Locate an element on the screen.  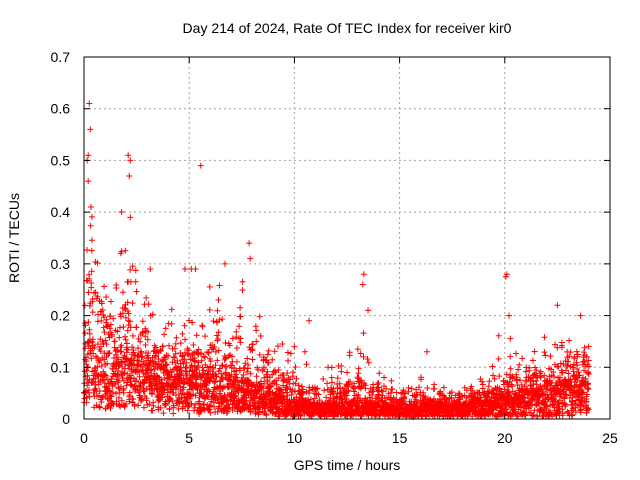
x-tick-label: 15 is located at coordinates (400, 438).